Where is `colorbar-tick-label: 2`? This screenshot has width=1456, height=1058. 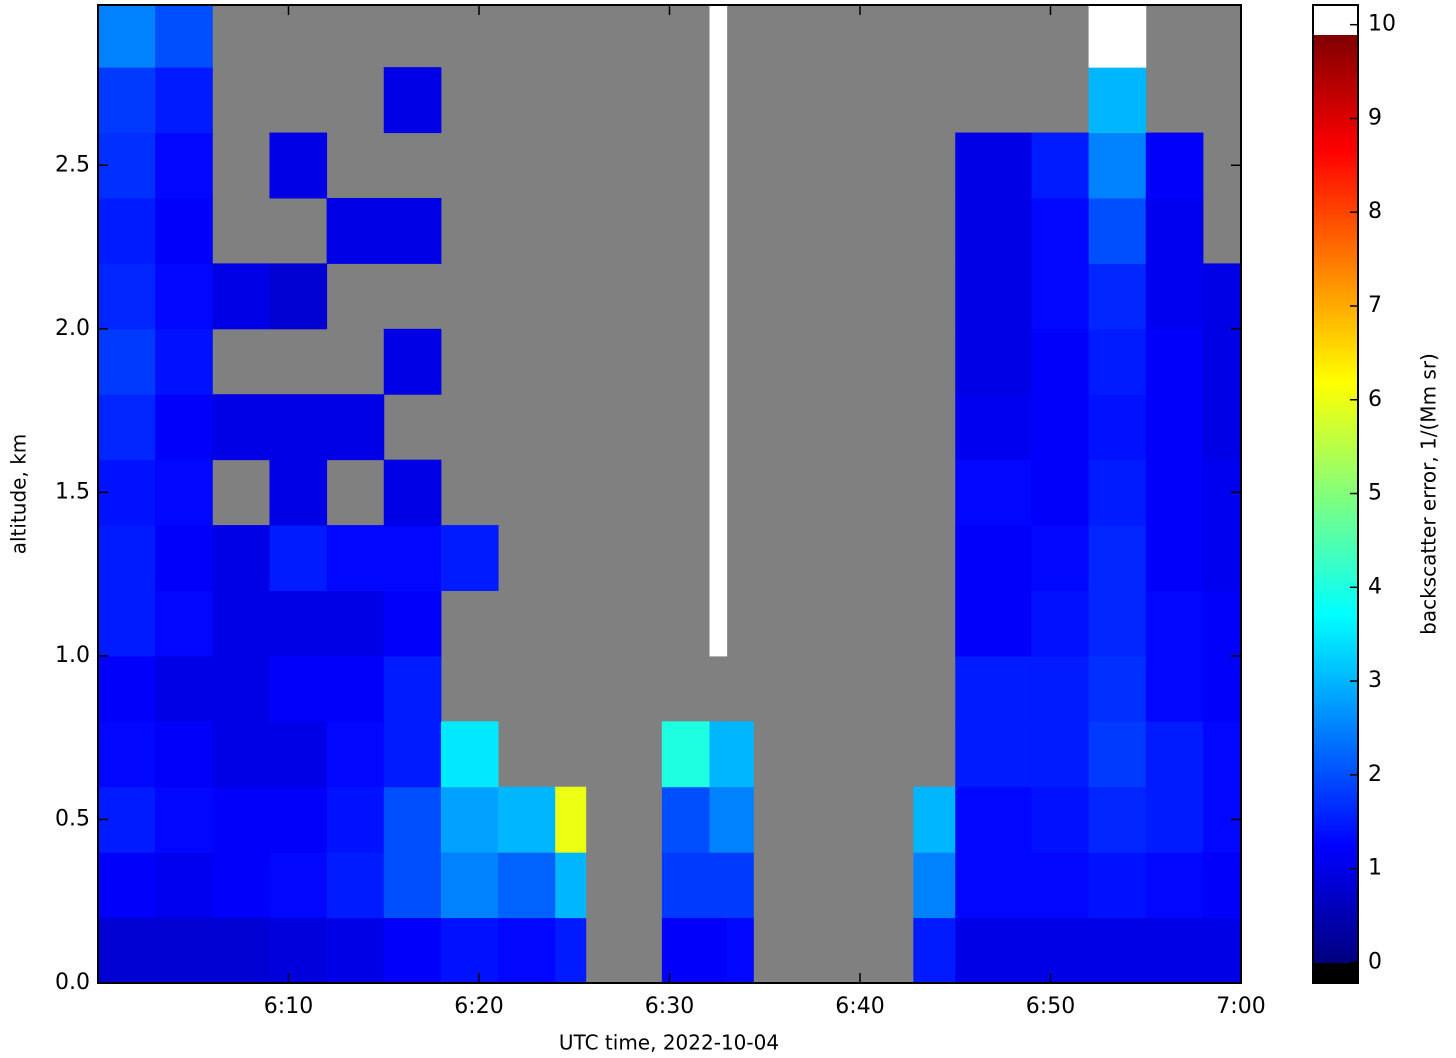 colorbar-tick-label: 2 is located at coordinates (1375, 774).